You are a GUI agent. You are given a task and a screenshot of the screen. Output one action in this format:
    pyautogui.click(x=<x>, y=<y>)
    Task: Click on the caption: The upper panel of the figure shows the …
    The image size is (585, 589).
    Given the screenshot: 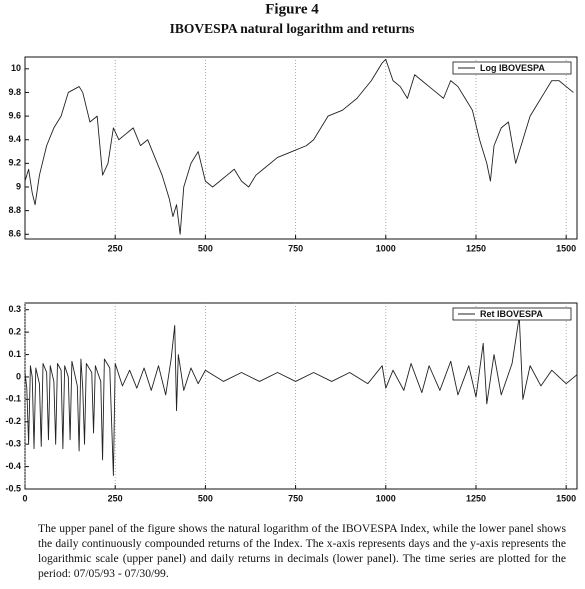 What is the action you would take?
    pyautogui.click(x=302, y=551)
    